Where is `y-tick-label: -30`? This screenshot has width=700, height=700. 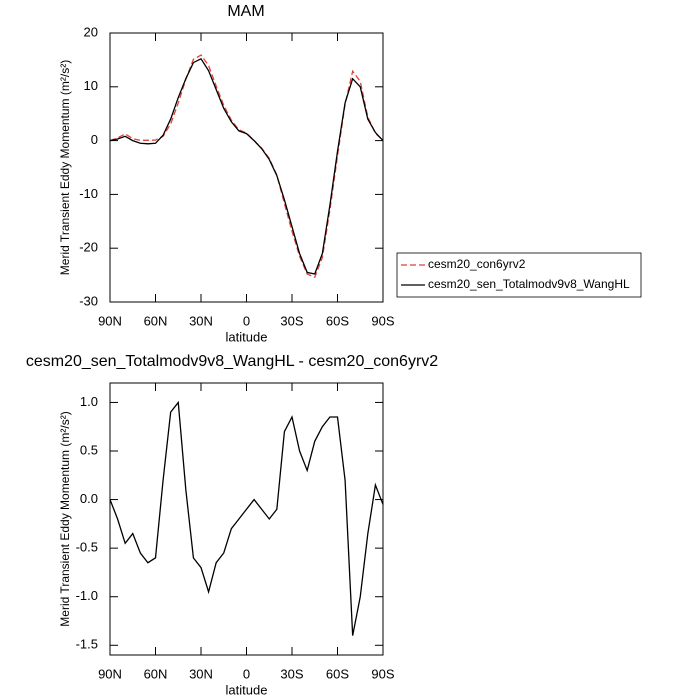
y-tick-label: -30 is located at coordinates (88, 300).